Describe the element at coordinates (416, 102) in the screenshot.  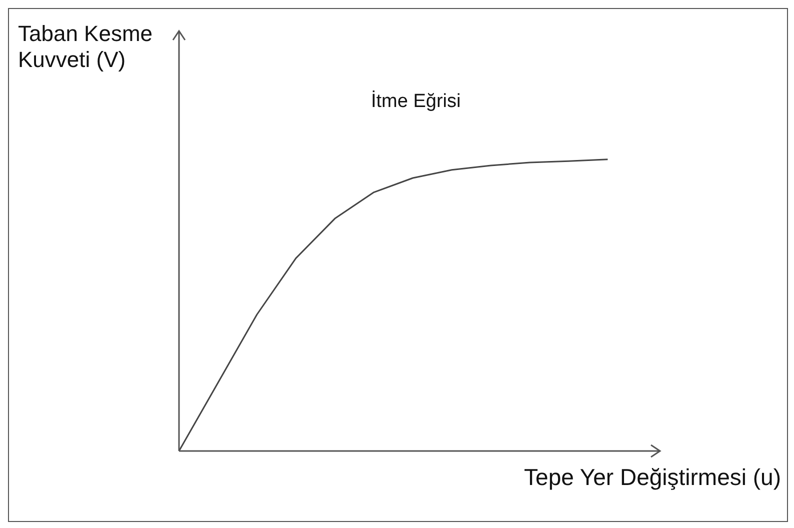
I see `chart-title: İtme Eğrisi` at that location.